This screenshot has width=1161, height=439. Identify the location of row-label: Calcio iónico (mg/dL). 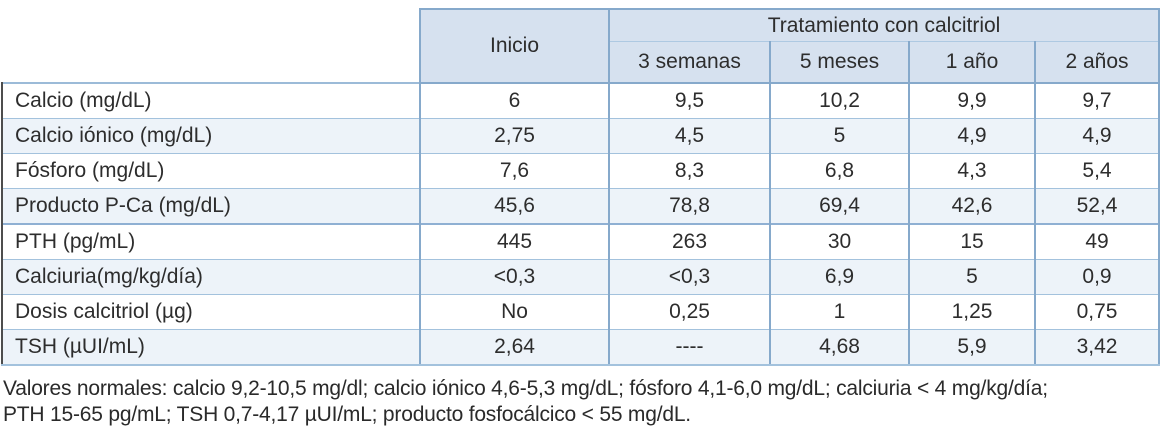
(211, 136).